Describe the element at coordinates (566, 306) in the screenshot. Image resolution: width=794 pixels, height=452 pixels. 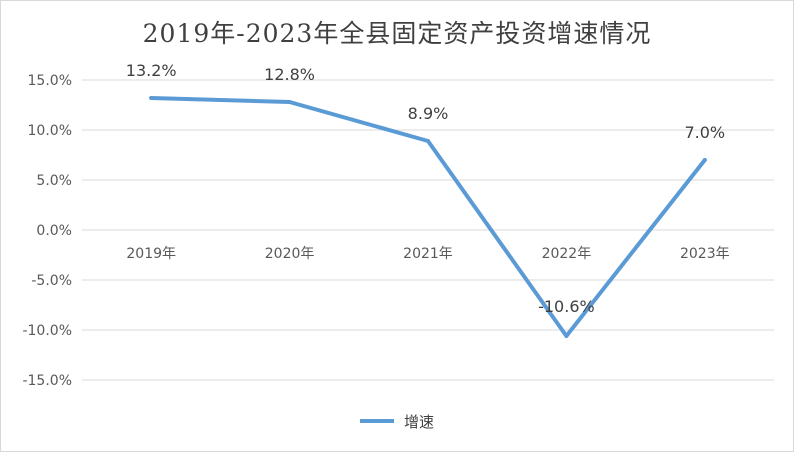
I see `data-label: -10.6%` at that location.